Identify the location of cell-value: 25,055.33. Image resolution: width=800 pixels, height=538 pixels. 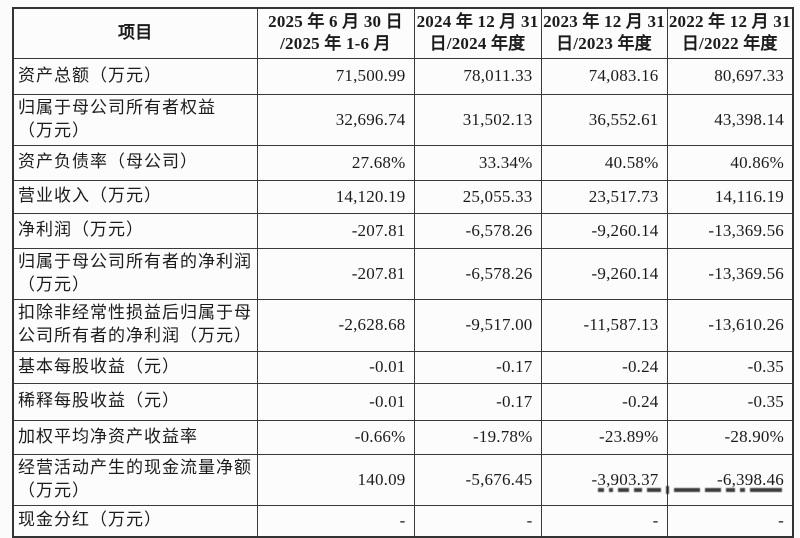
(477, 196).